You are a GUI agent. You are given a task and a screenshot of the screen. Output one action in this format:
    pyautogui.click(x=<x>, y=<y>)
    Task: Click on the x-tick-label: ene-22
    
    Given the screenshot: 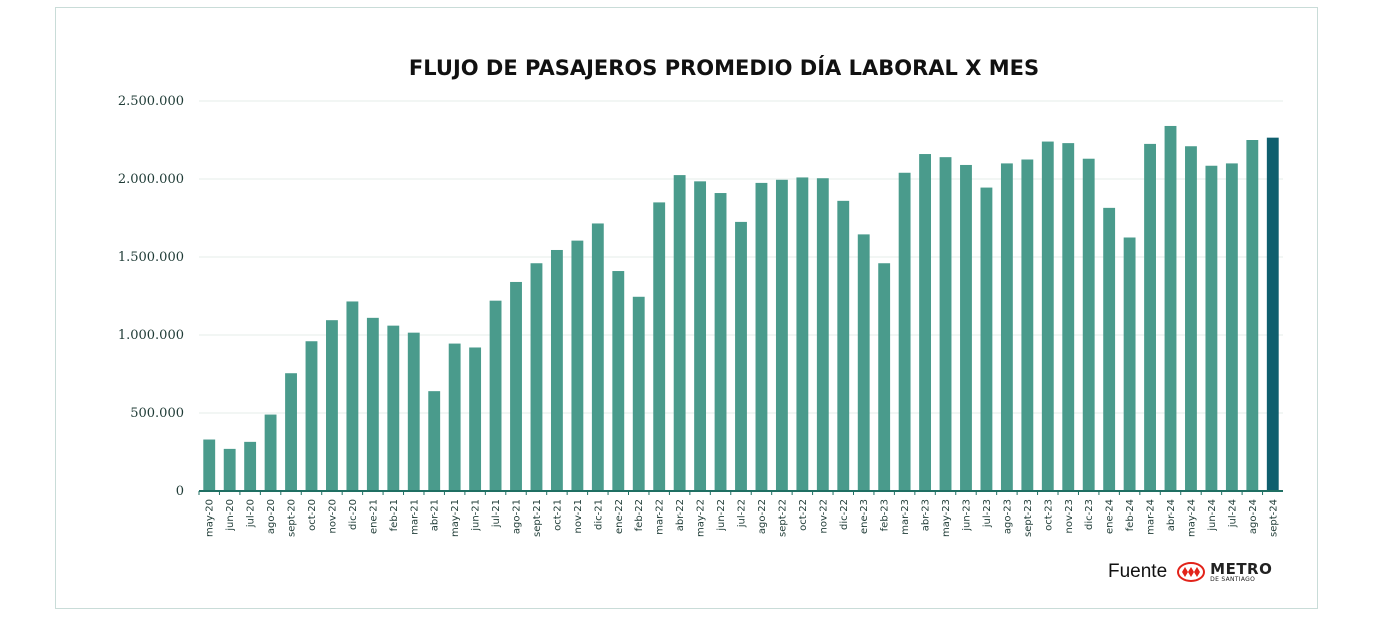 What is the action you would take?
    pyautogui.click(x=619, y=516)
    